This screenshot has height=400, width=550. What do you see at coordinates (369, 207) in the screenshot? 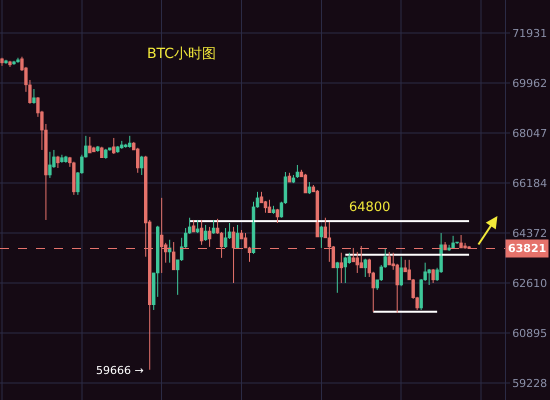
I see `annotation: 64800` at bounding box center [369, 207].